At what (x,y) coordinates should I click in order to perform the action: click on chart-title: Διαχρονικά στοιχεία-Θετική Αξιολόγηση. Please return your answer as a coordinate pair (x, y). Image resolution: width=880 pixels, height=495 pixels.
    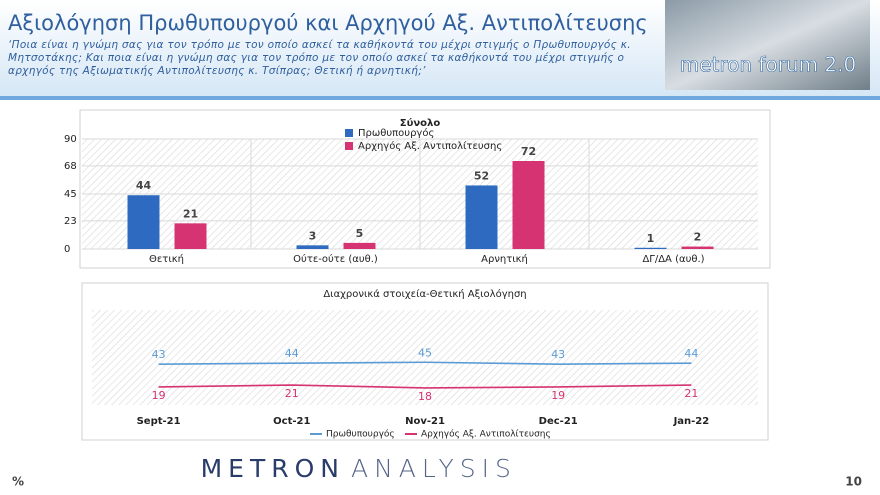
    Looking at the image, I should click on (424, 294).